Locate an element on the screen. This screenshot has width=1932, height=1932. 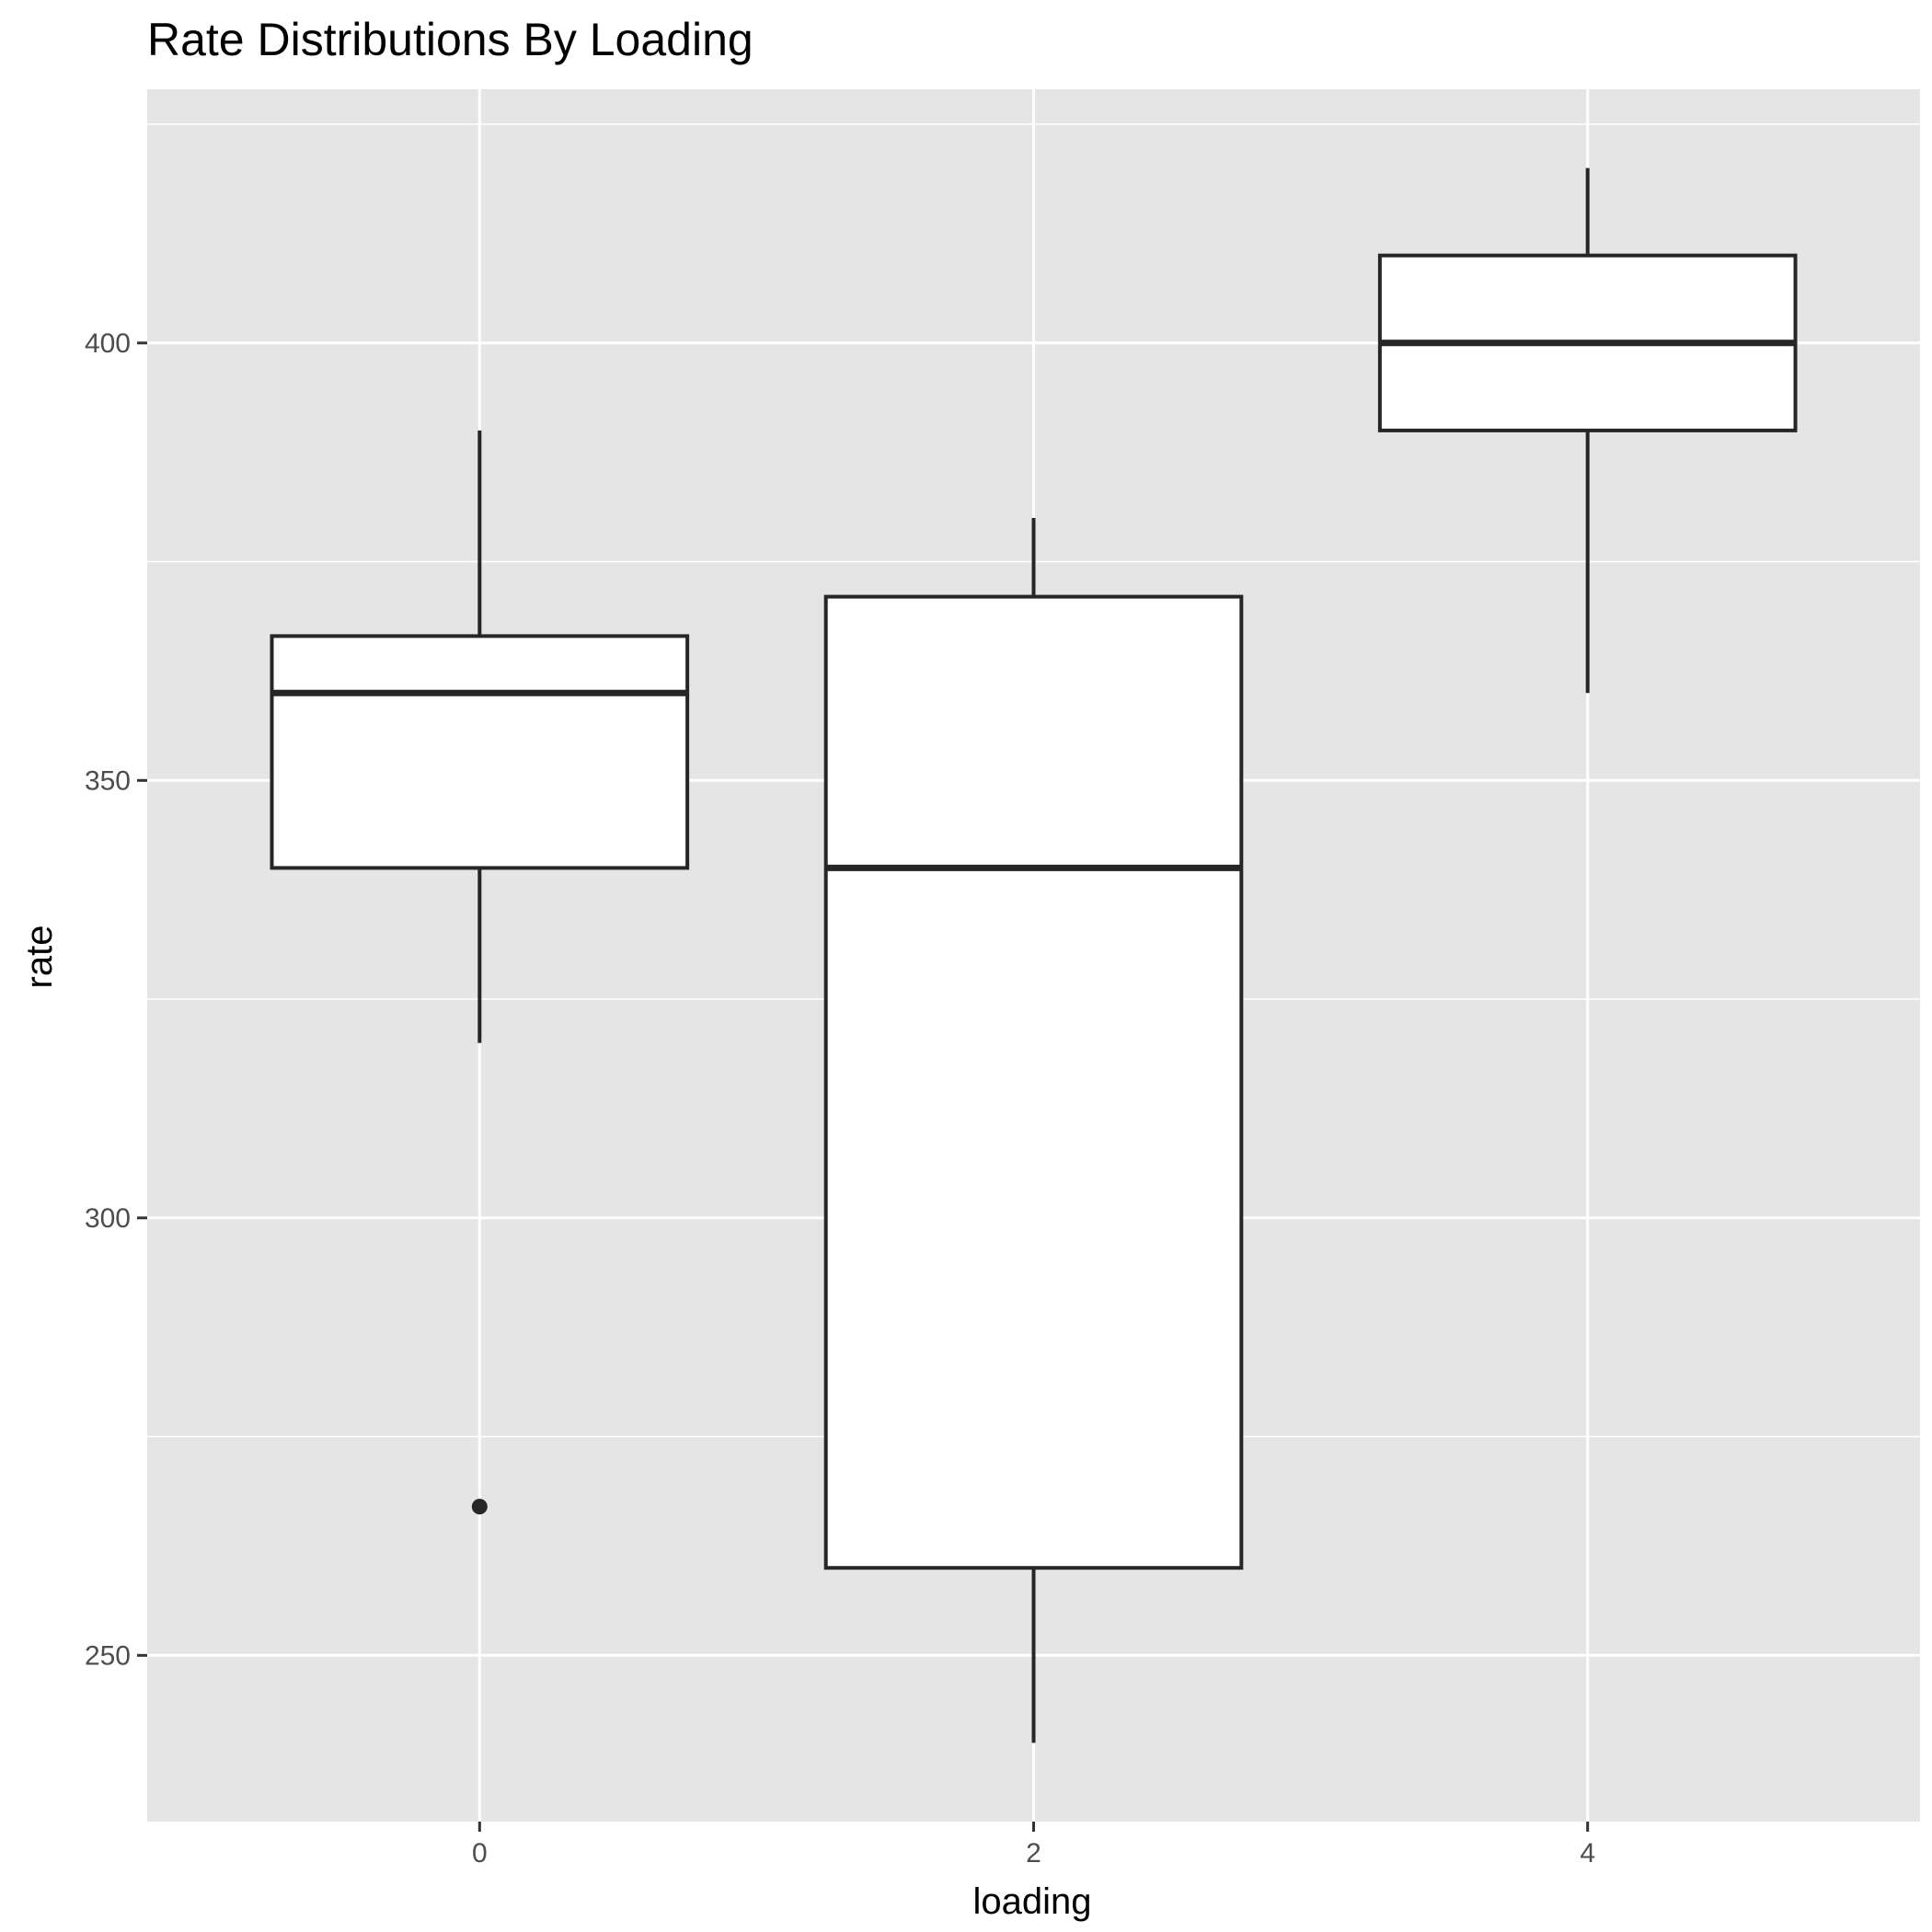
y-tick-label: 250 is located at coordinates (108, 1655).